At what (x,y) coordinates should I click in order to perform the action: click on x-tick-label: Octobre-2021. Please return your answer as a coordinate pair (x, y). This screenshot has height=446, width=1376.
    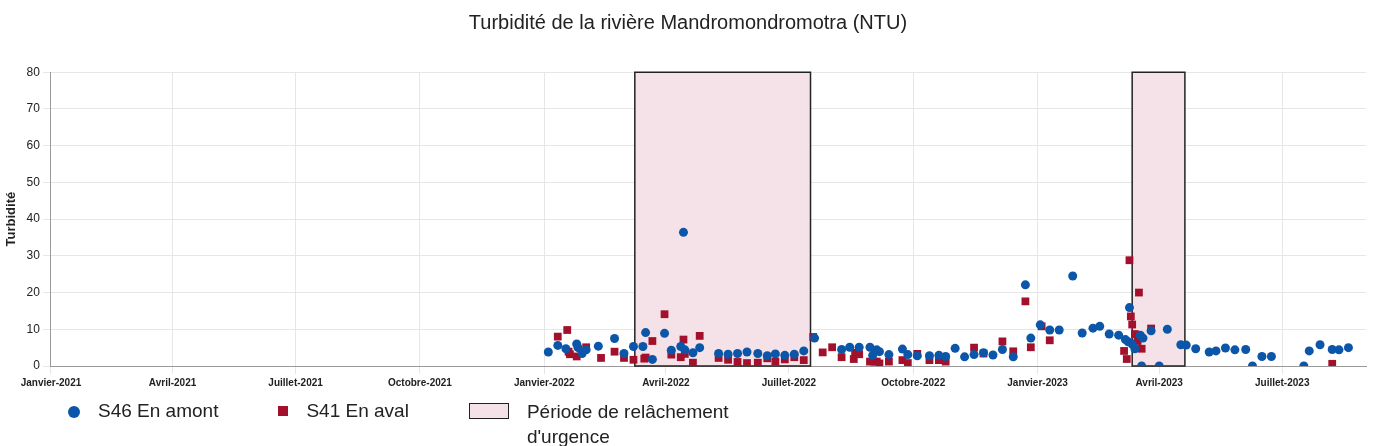
    Looking at the image, I should click on (420, 382).